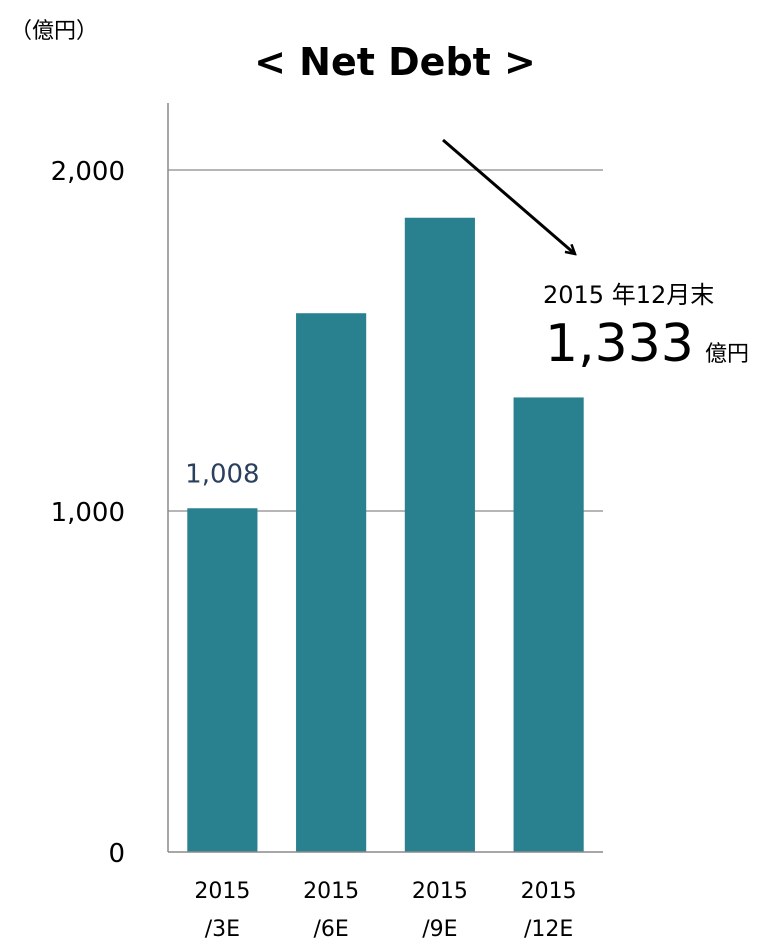 This screenshot has width=773, height=946. I want to click on x-tick-label: /3E, so click(222, 929).